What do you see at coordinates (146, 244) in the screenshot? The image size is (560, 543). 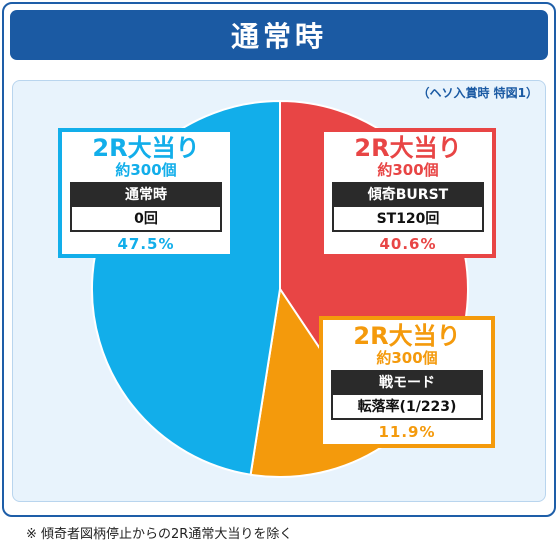 I see `card-normal-pct: 47.5%` at bounding box center [146, 244].